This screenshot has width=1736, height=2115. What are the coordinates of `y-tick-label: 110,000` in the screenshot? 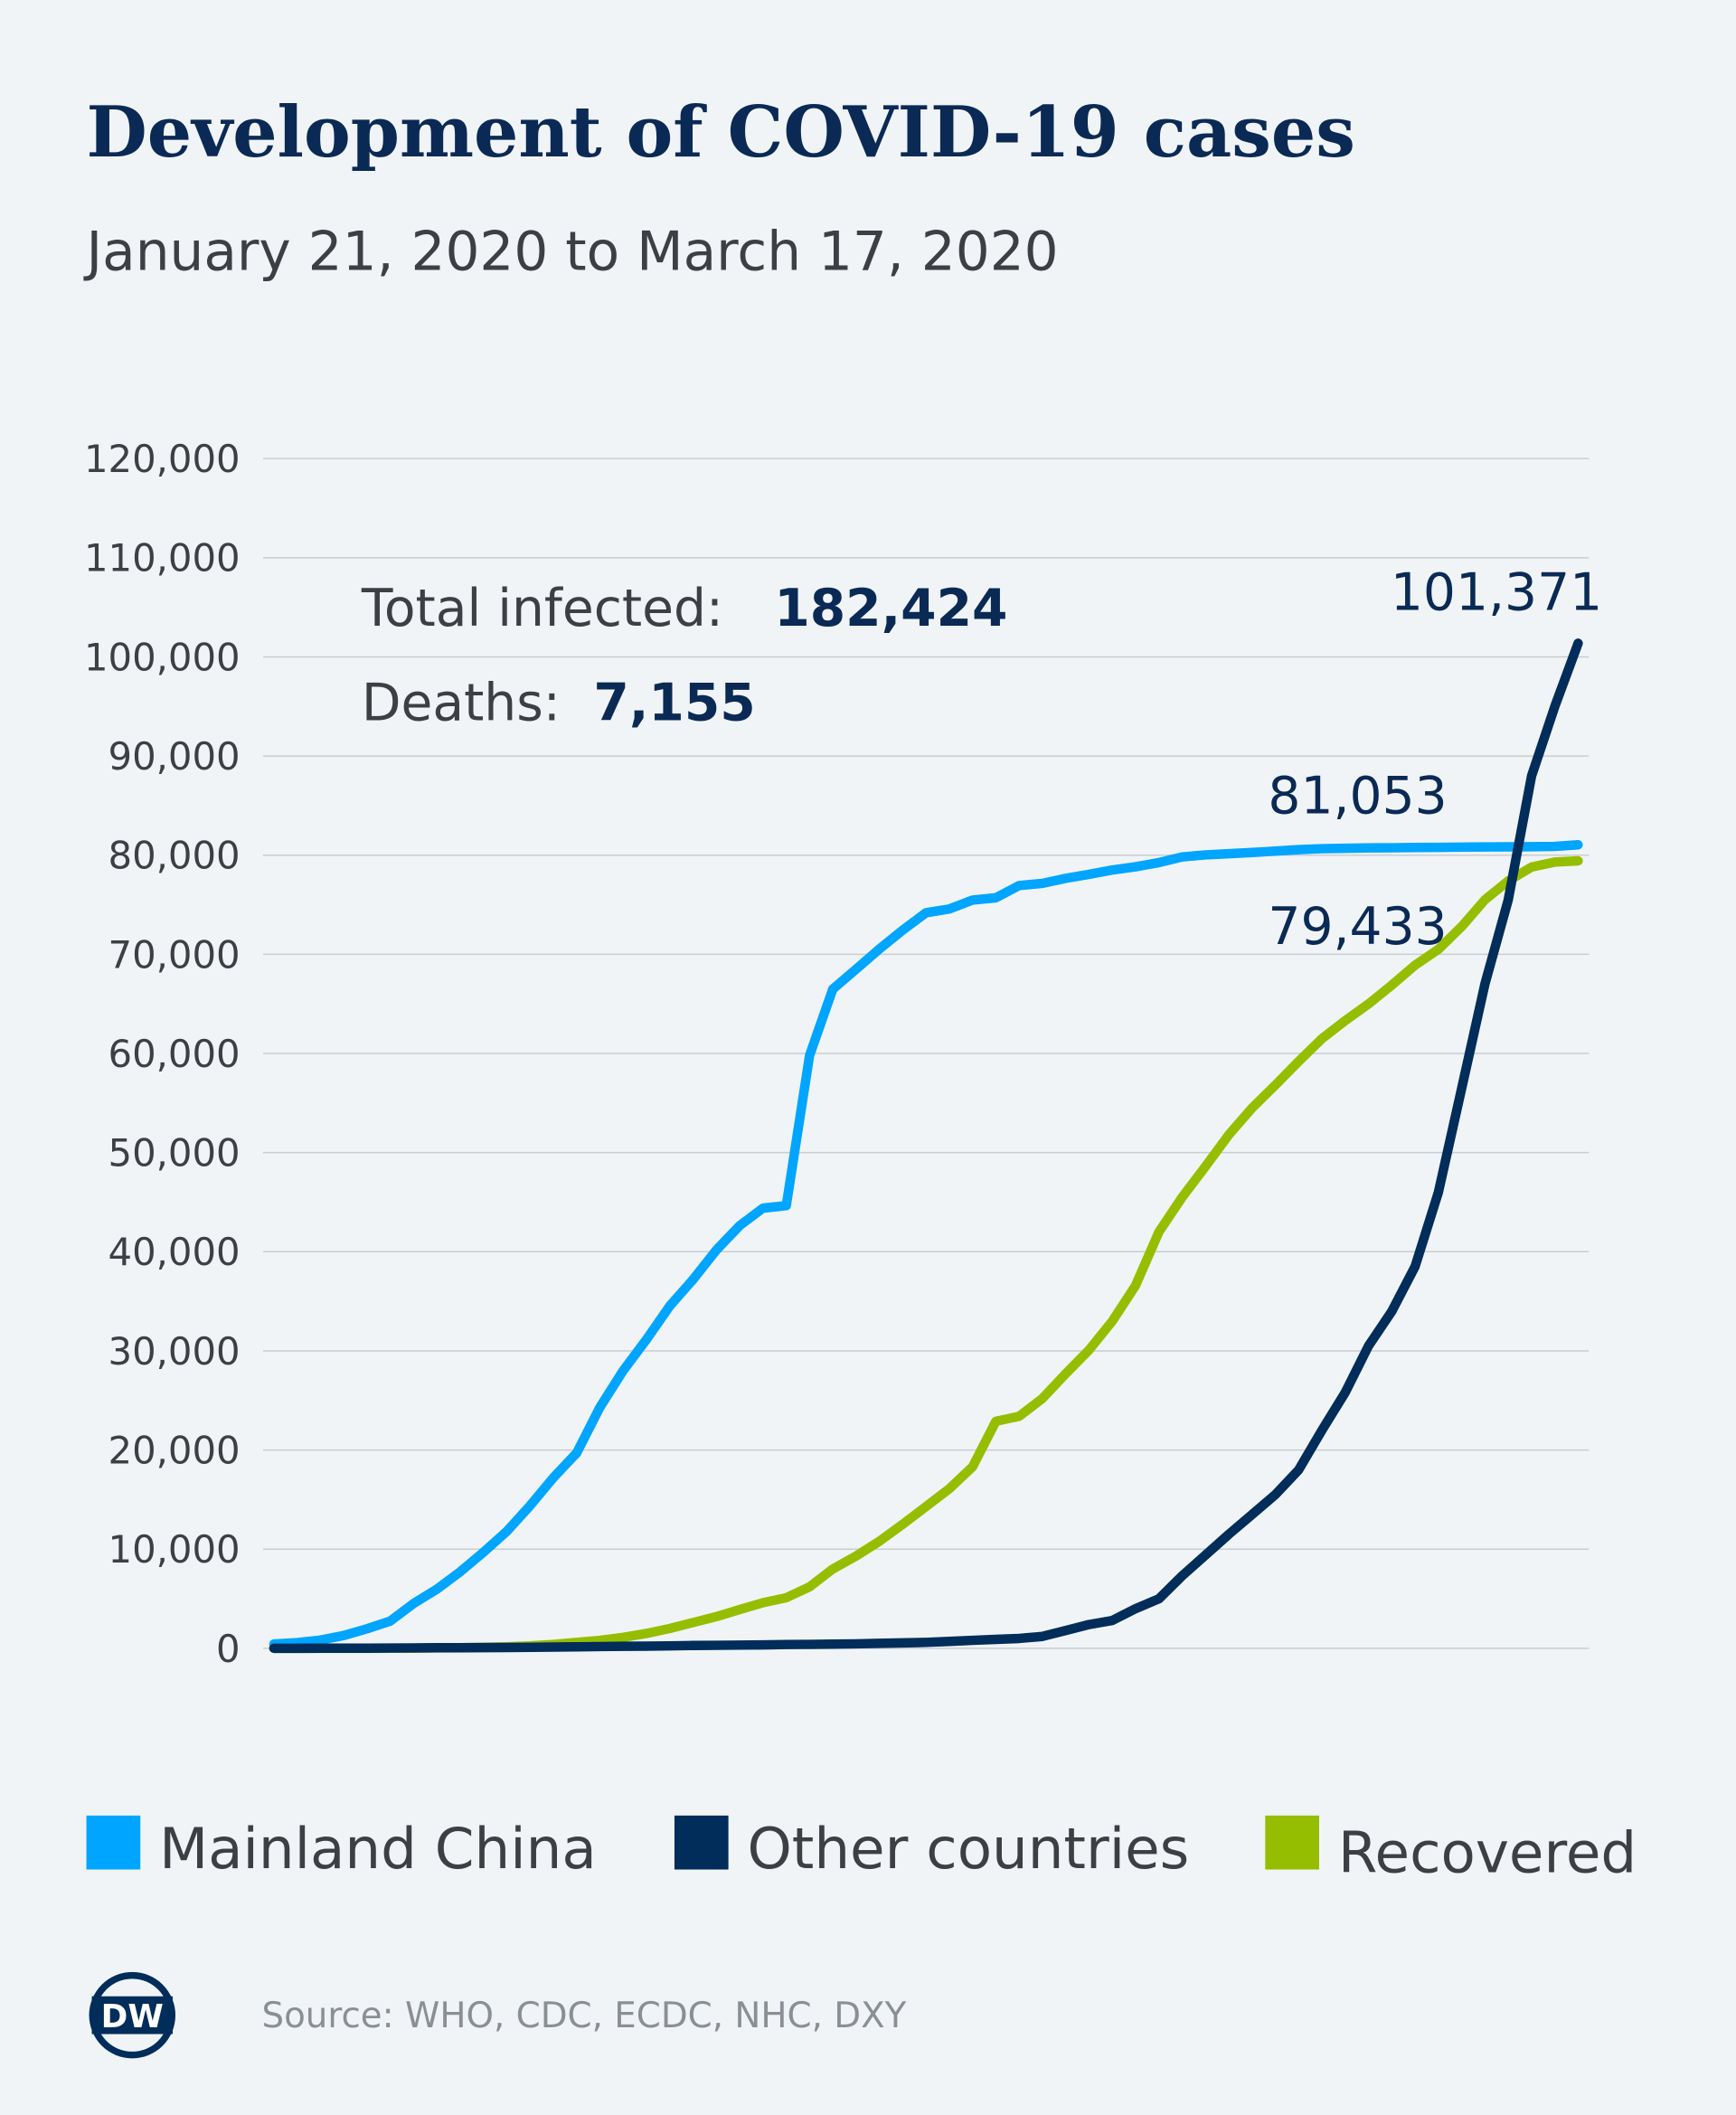 It's located at (162, 558).